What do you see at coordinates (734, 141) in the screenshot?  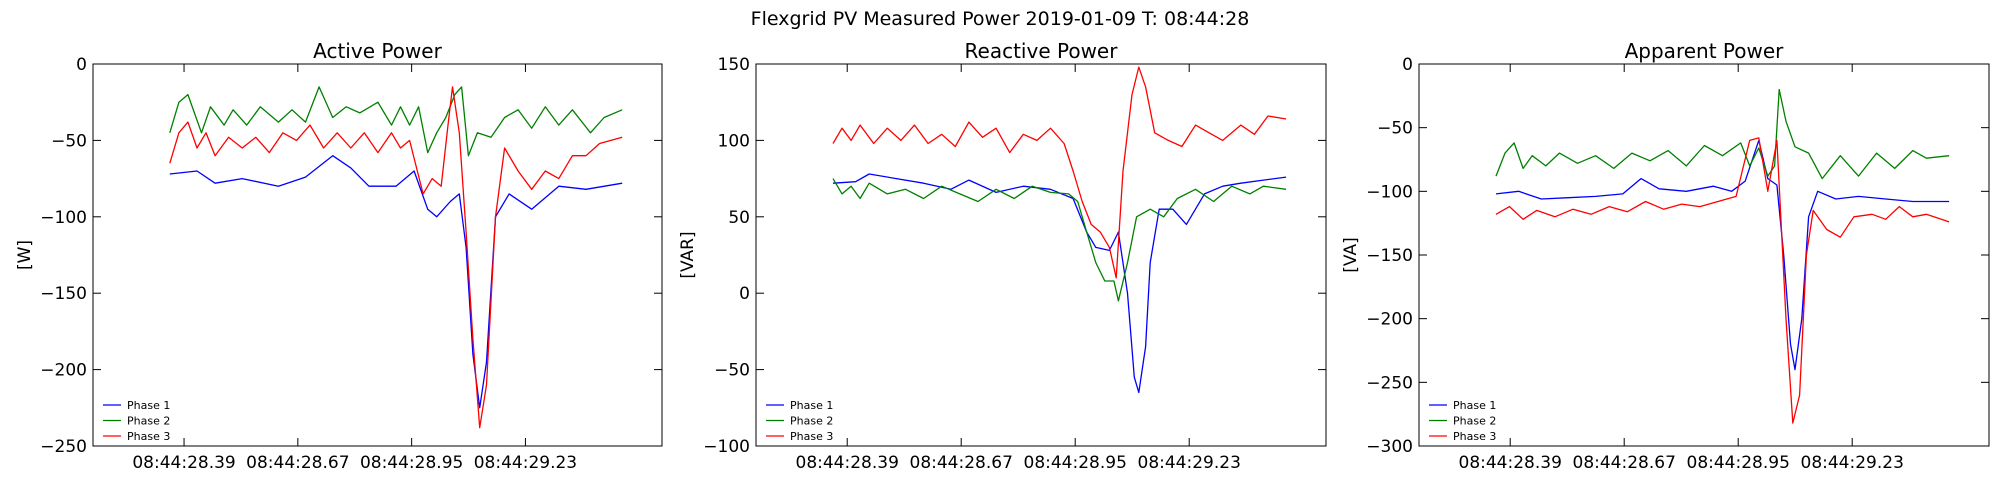 I see `y-tick-label: 100` at bounding box center [734, 141].